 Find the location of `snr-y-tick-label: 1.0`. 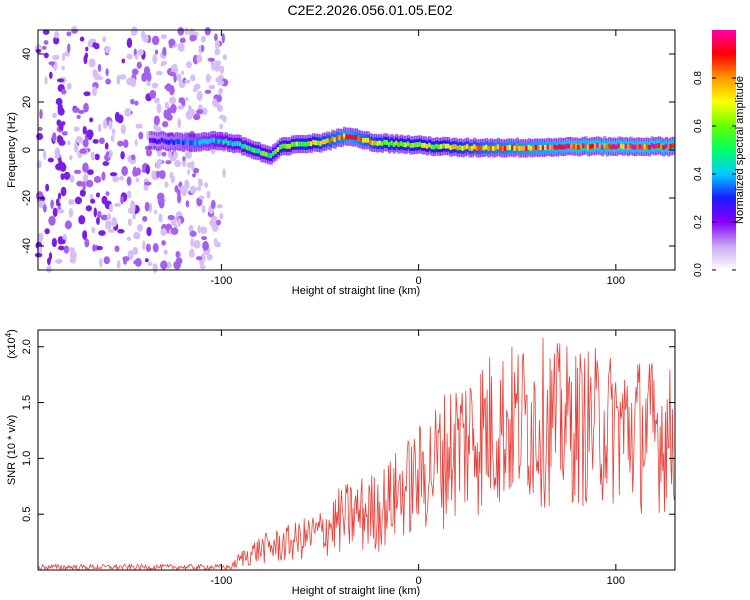

snr-y-tick-label: 1.0 is located at coordinates (27, 458).